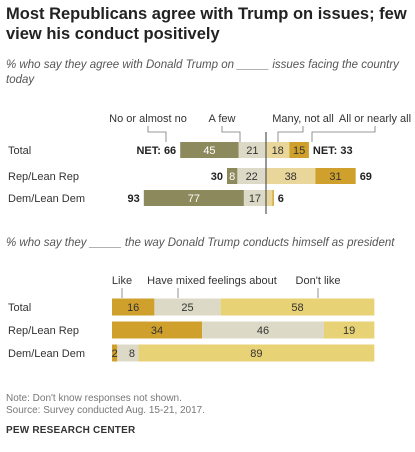 This screenshot has height=452, width=415. What do you see at coordinates (269, 198) in the screenshot?
I see `bar-dem-lean-dem-many-not-all` at bounding box center [269, 198].